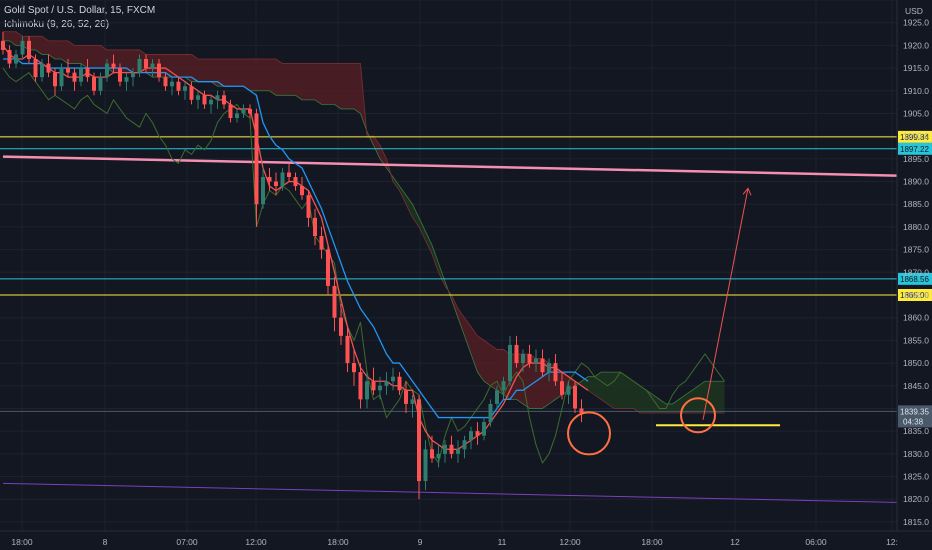 Image resolution: width=932 pixels, height=550 pixels. What do you see at coordinates (916, 318) in the screenshot?
I see `price-tick-label: 1860.0` at bounding box center [916, 318].